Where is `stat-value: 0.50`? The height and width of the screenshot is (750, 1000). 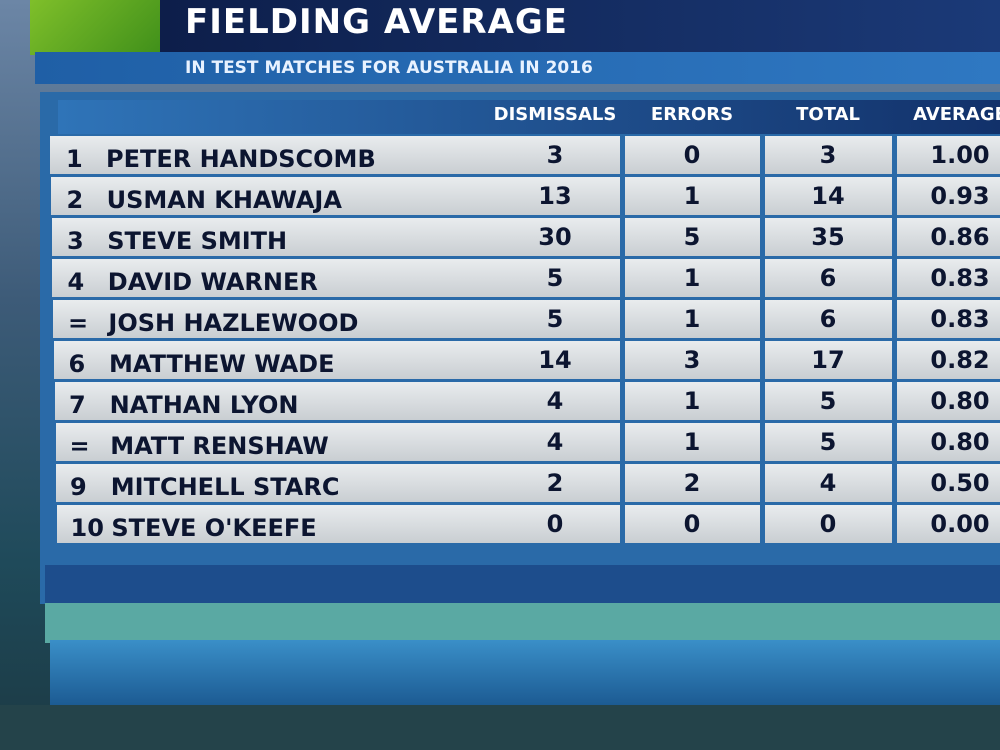 stat-value: 0.50 is located at coordinates (960, 483).